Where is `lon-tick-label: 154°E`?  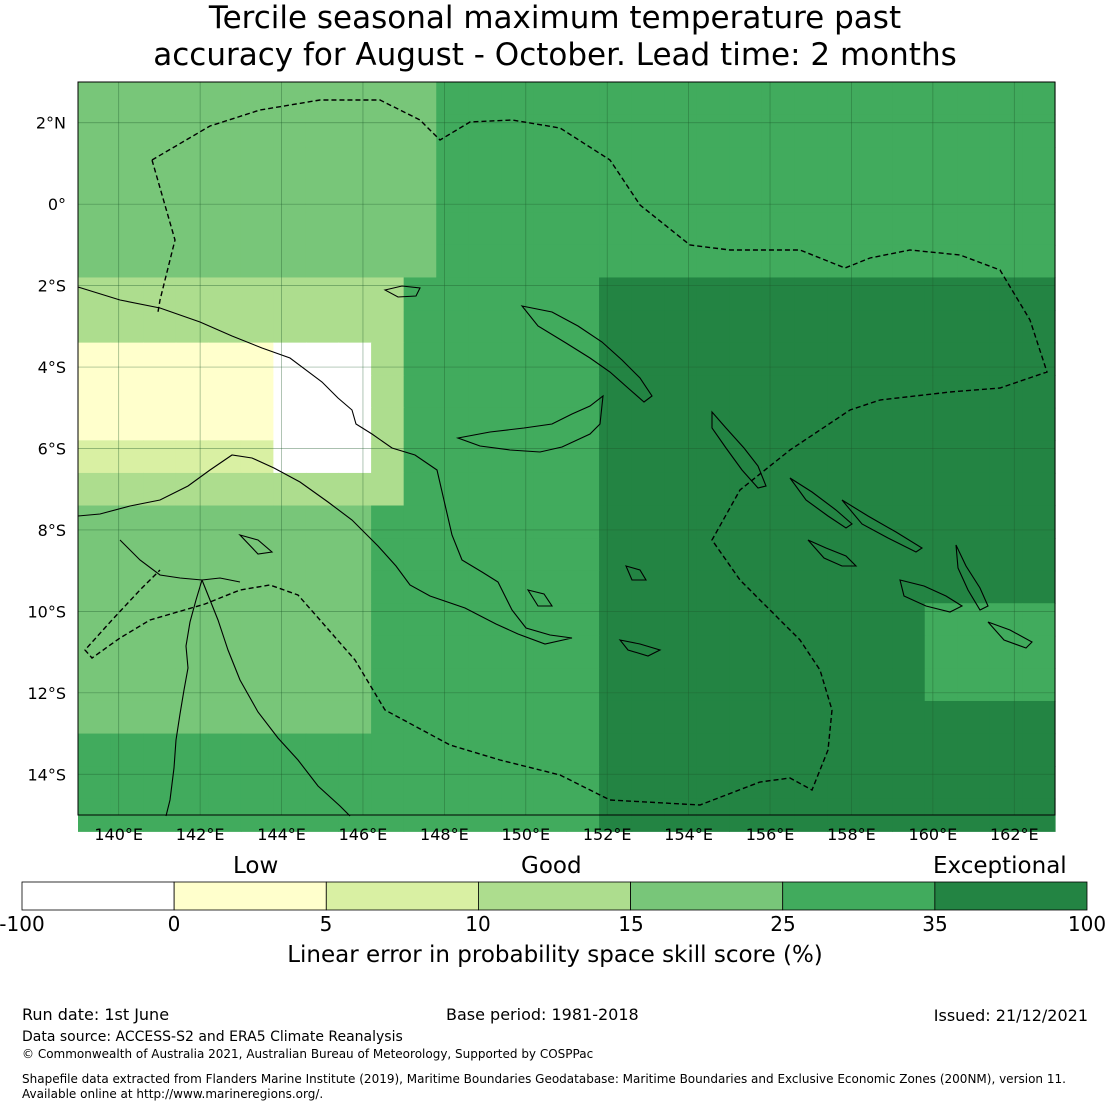 lon-tick-label: 154°E is located at coordinates (688, 834).